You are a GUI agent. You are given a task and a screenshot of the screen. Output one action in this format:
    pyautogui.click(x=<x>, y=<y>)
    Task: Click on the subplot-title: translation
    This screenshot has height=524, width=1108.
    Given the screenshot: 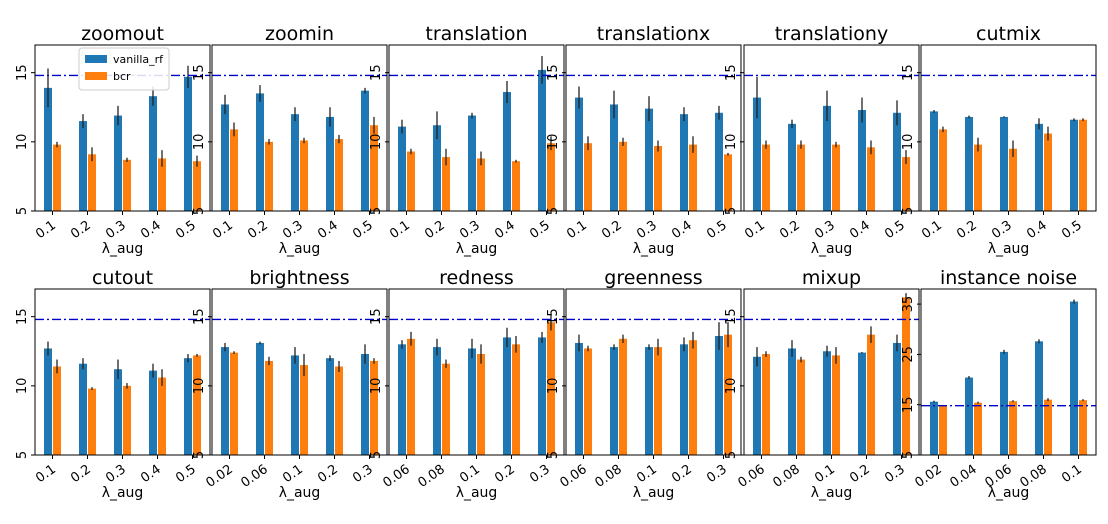 What is the action you would take?
    pyautogui.click(x=476, y=34)
    